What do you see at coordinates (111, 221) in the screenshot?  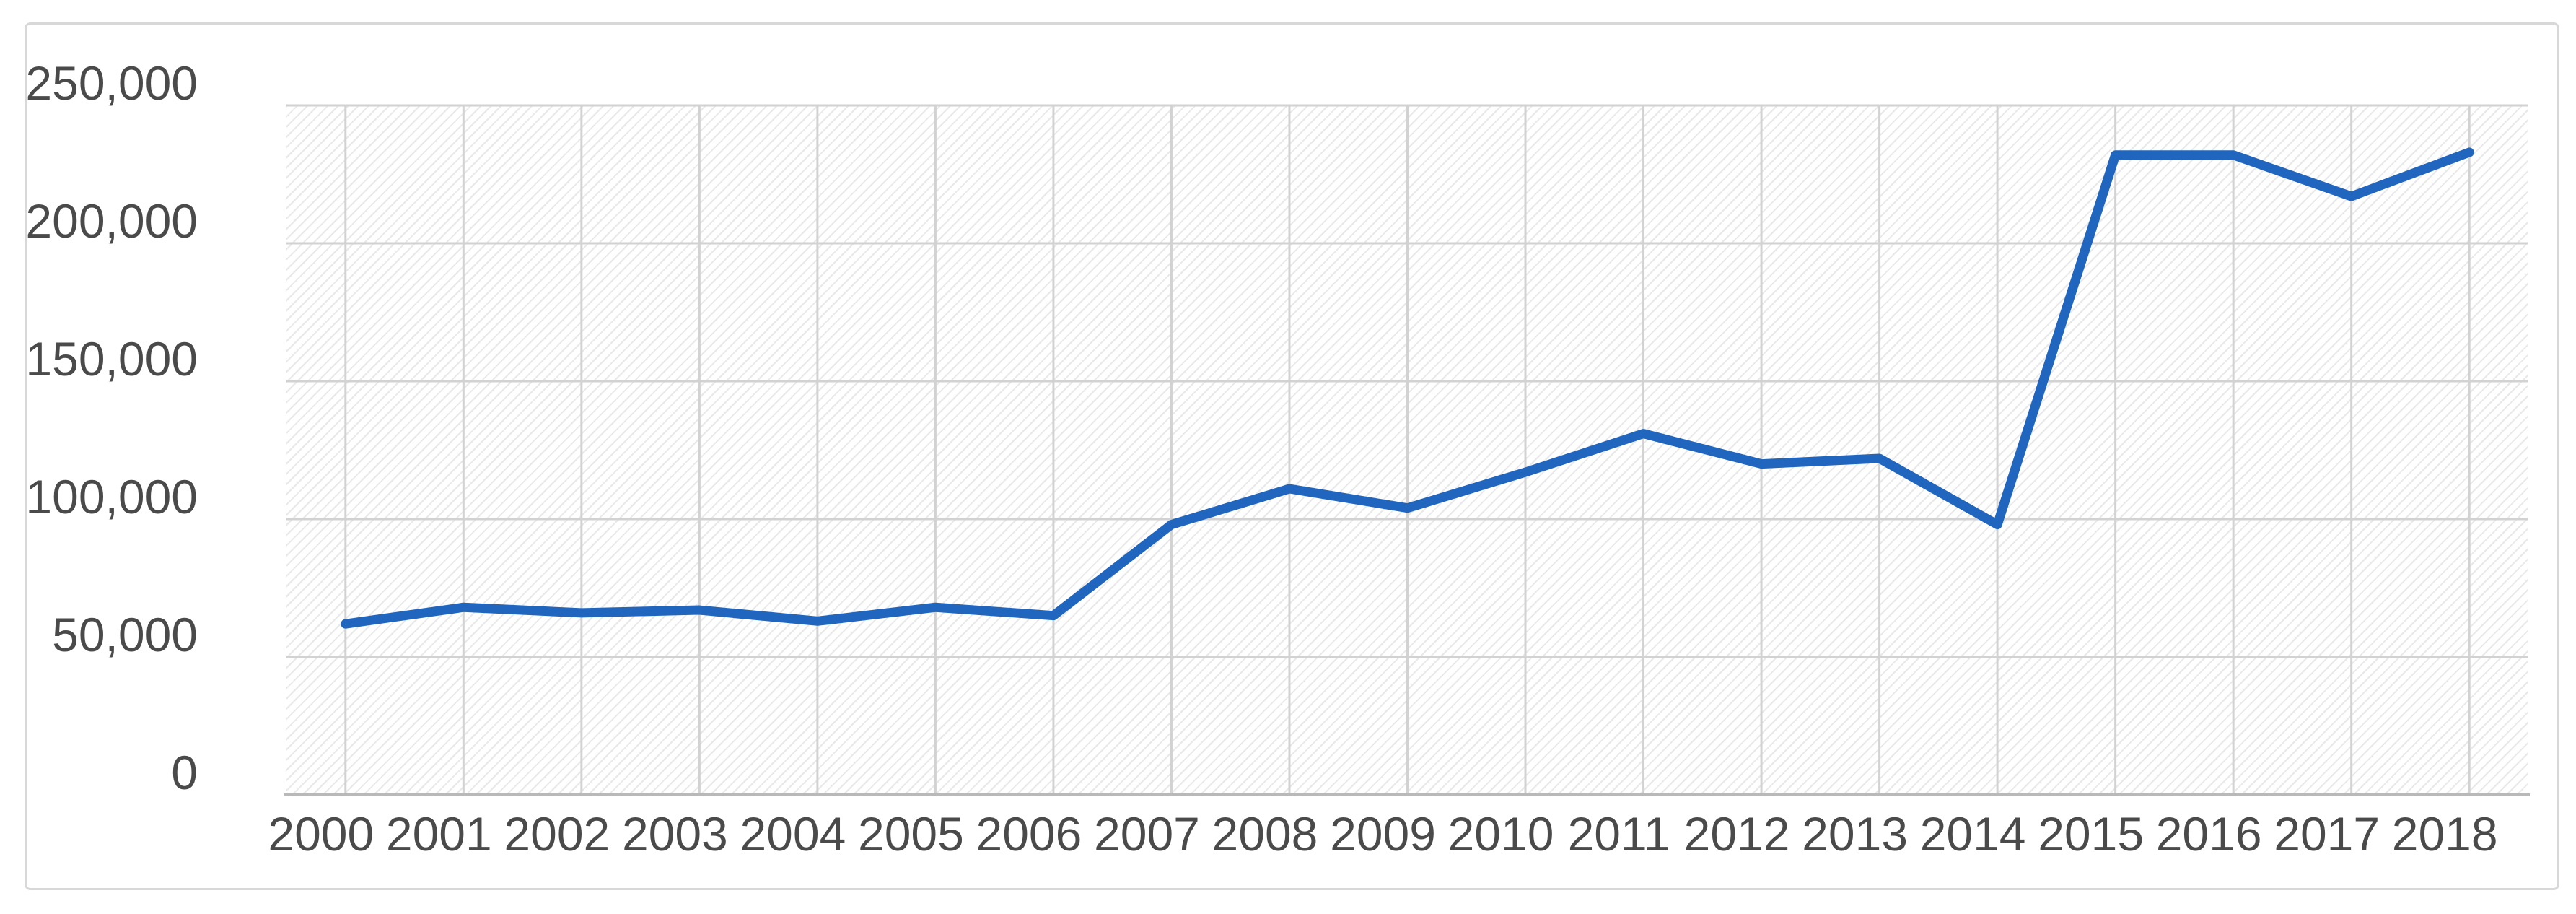 I see `y-tick-label: 200,000` at bounding box center [111, 221].